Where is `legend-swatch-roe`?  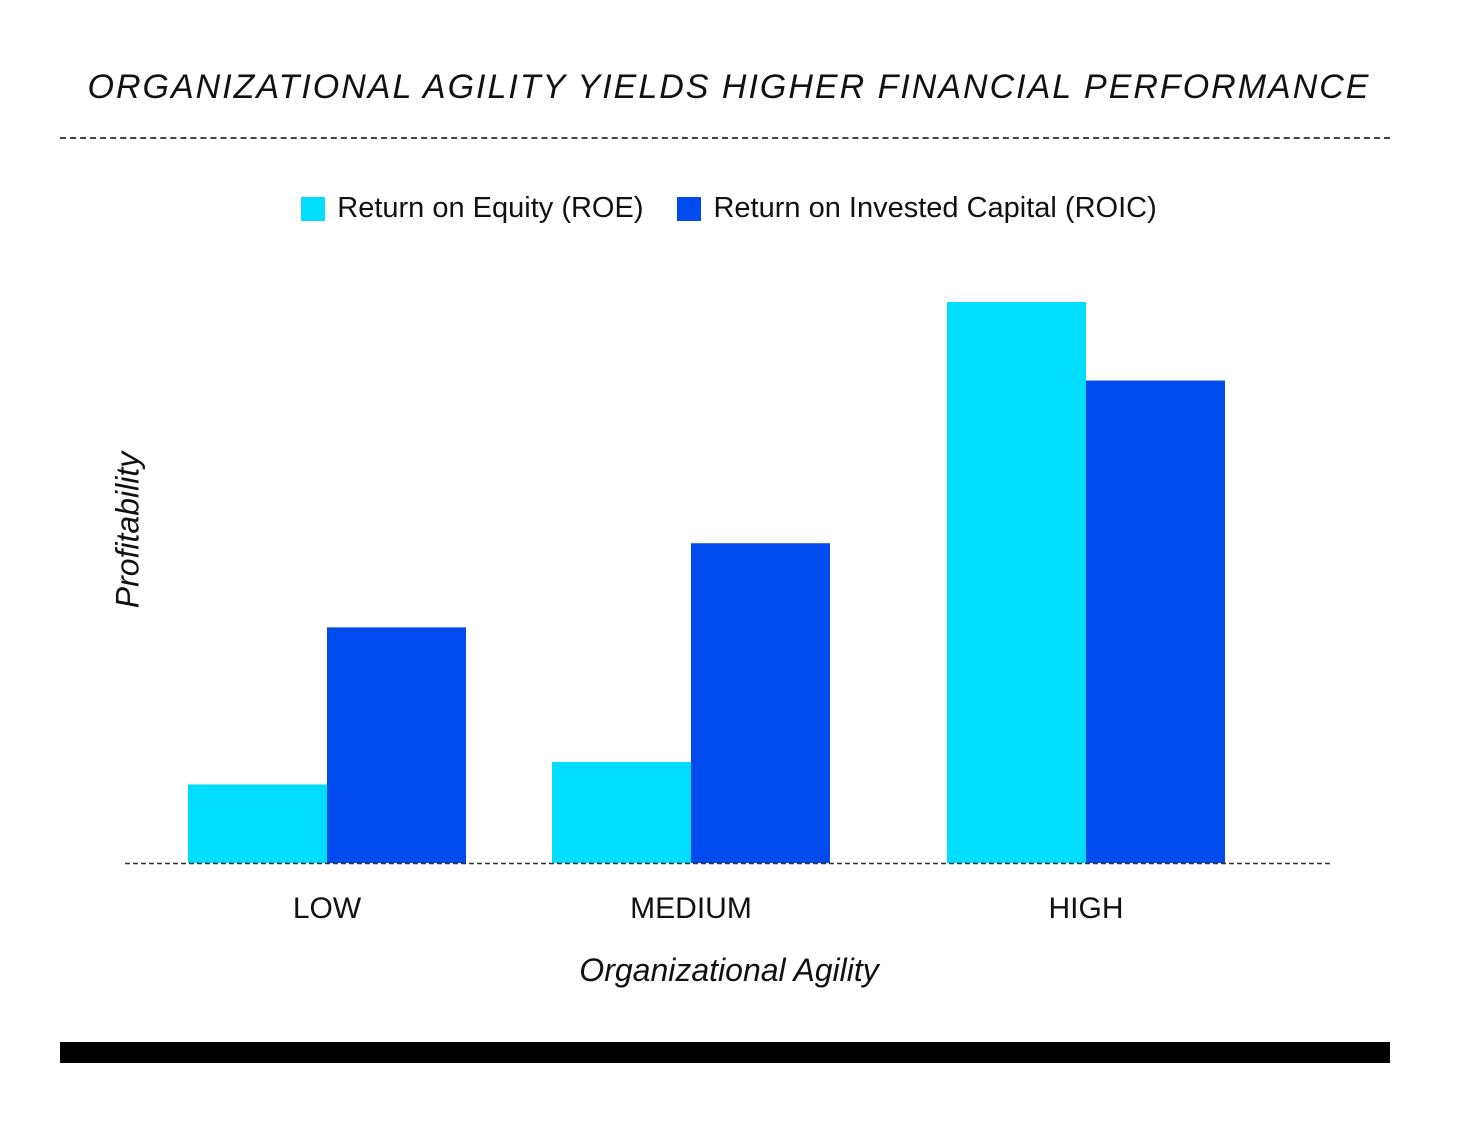 legend-swatch-roe is located at coordinates (313, 208).